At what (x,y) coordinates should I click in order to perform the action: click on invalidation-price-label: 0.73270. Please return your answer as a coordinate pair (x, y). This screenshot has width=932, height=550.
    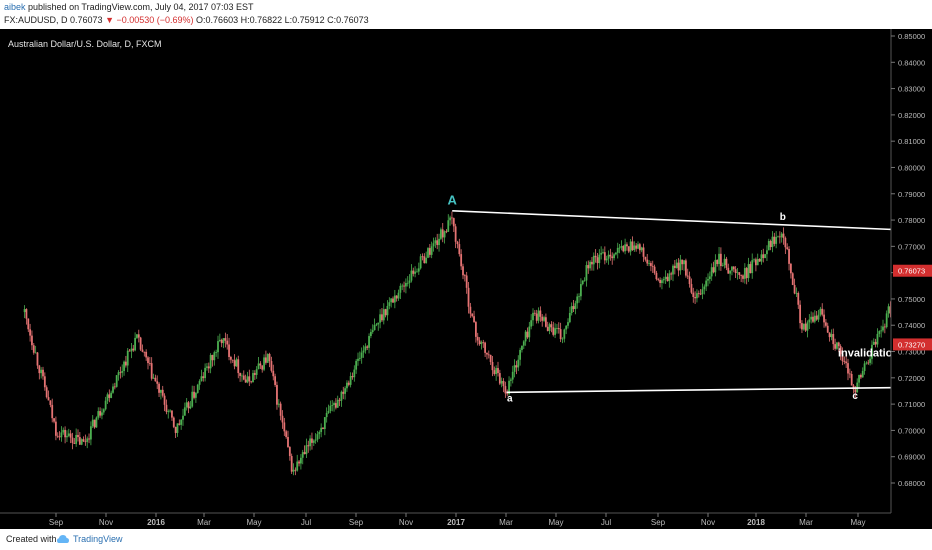
    Looking at the image, I should click on (911, 344).